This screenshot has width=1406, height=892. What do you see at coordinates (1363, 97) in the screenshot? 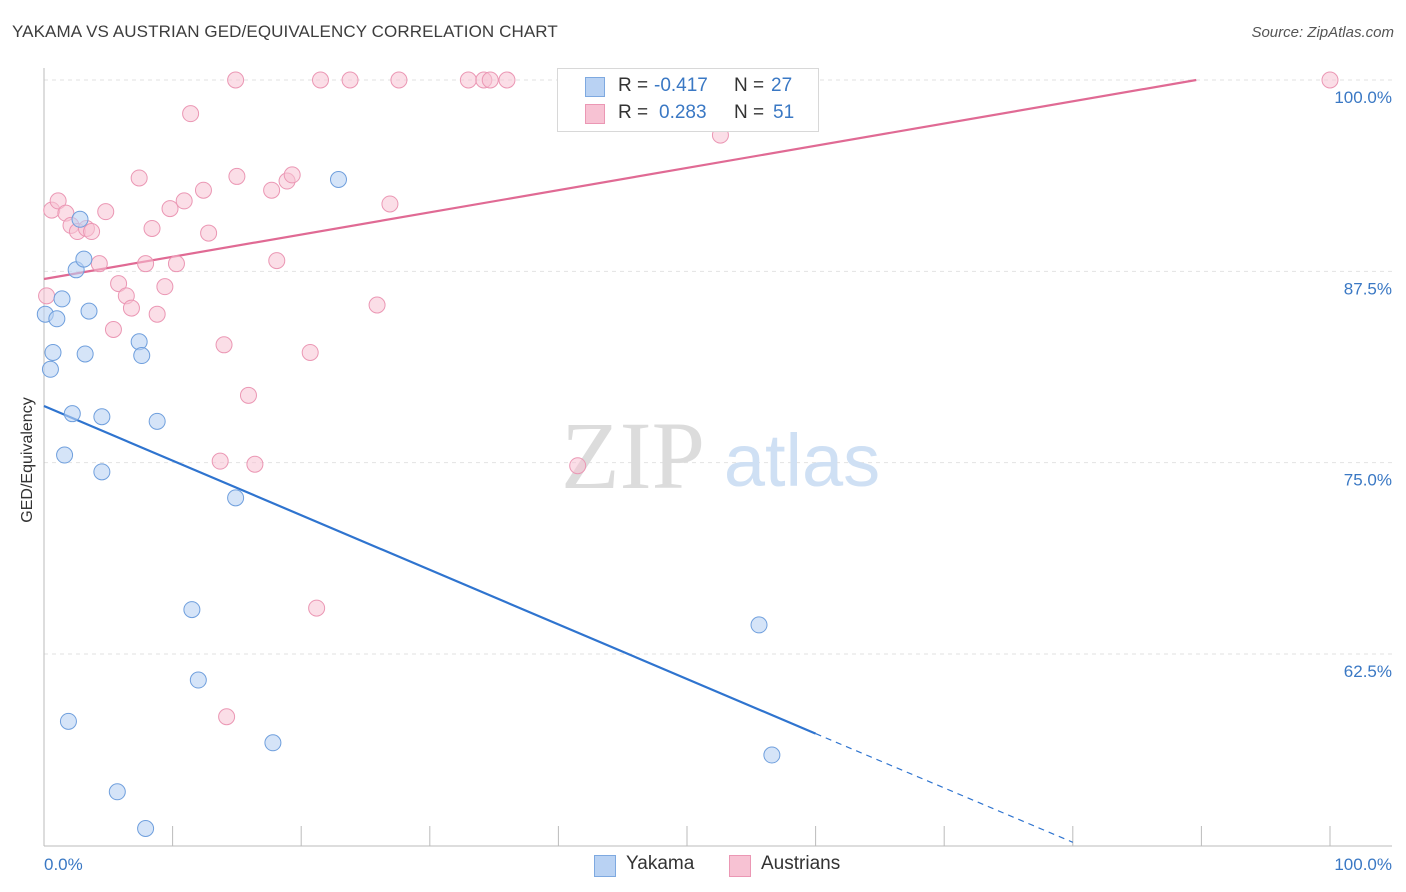
I see `y-tick-label: 100.0%` at bounding box center [1363, 97].